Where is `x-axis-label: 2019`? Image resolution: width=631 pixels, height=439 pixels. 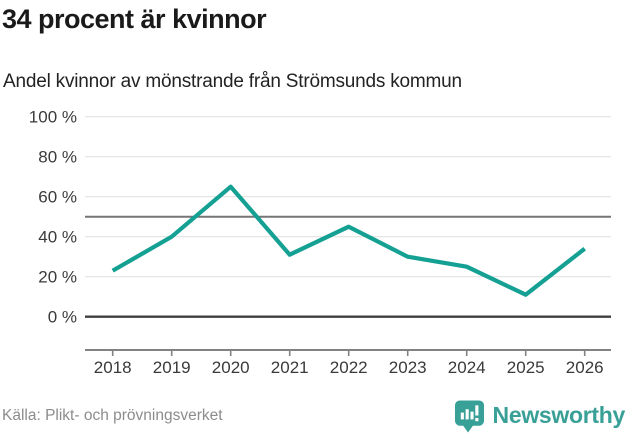 x-axis-label: 2019 is located at coordinates (172, 367).